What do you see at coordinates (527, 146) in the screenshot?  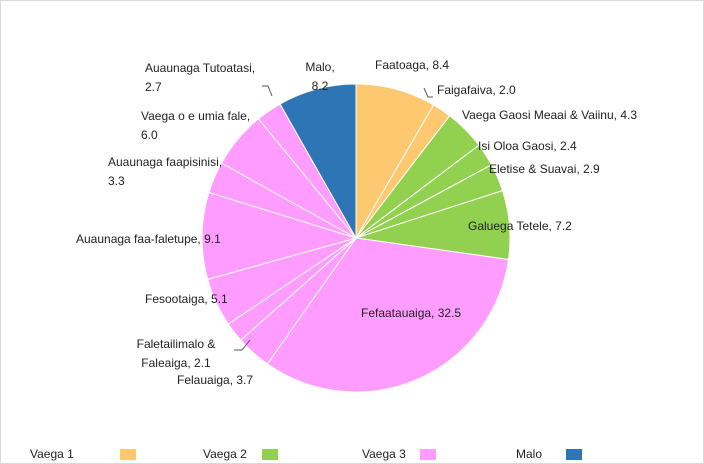 I see `data-label: Isi Oloa Gaosi, 2.4` at bounding box center [527, 146].